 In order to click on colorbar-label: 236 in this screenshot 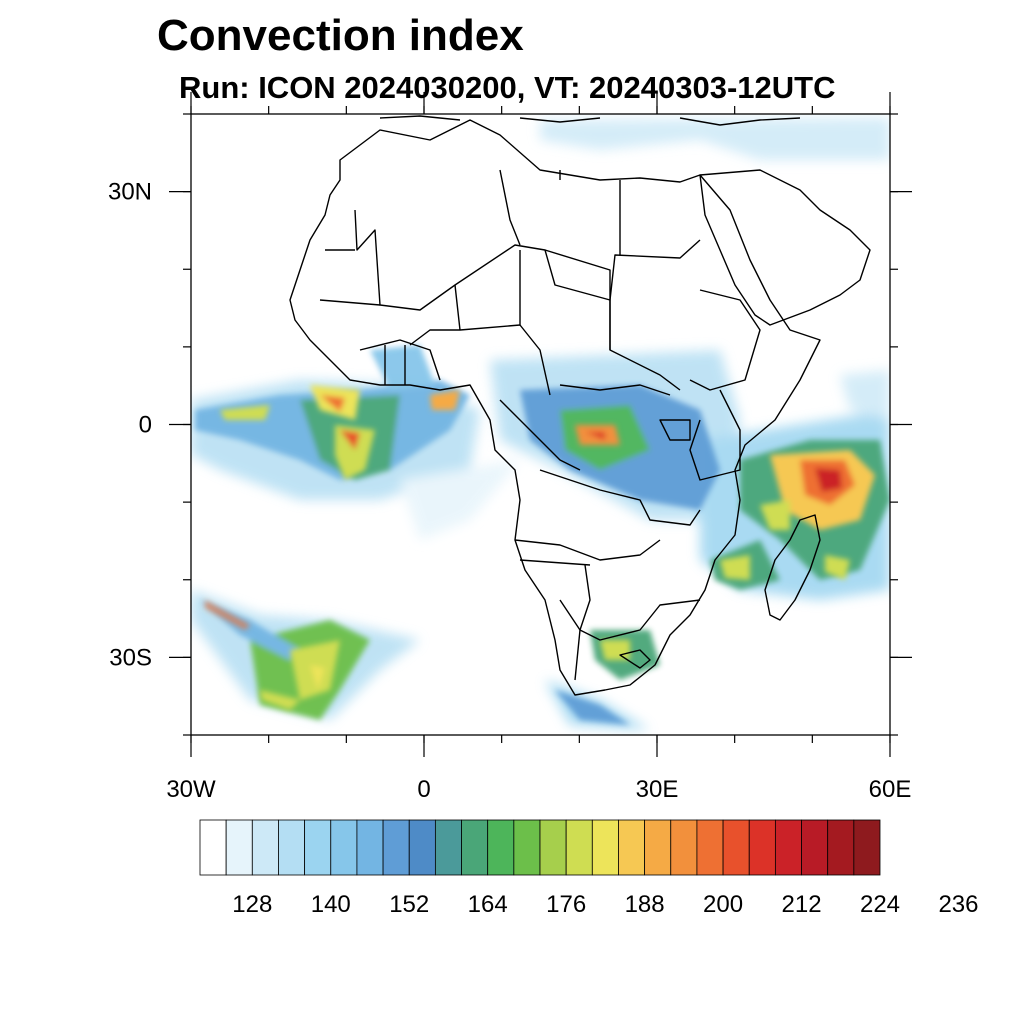, I will do `click(958, 904)`.